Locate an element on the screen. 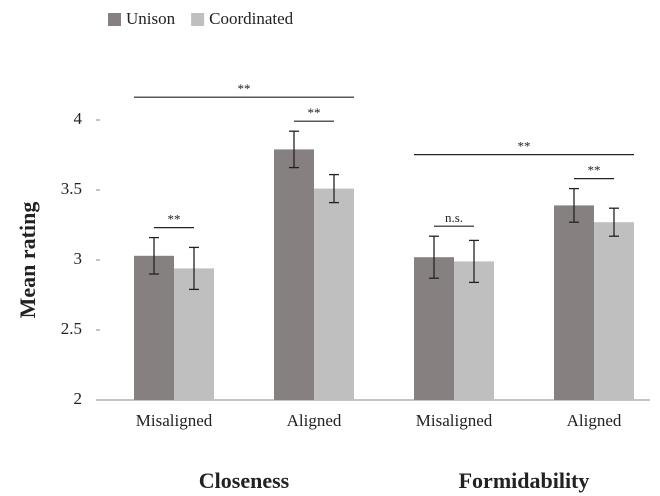 Image resolution: width=660 pixels, height=496 pixels. legend-label: Coordinated is located at coordinates (251, 18).